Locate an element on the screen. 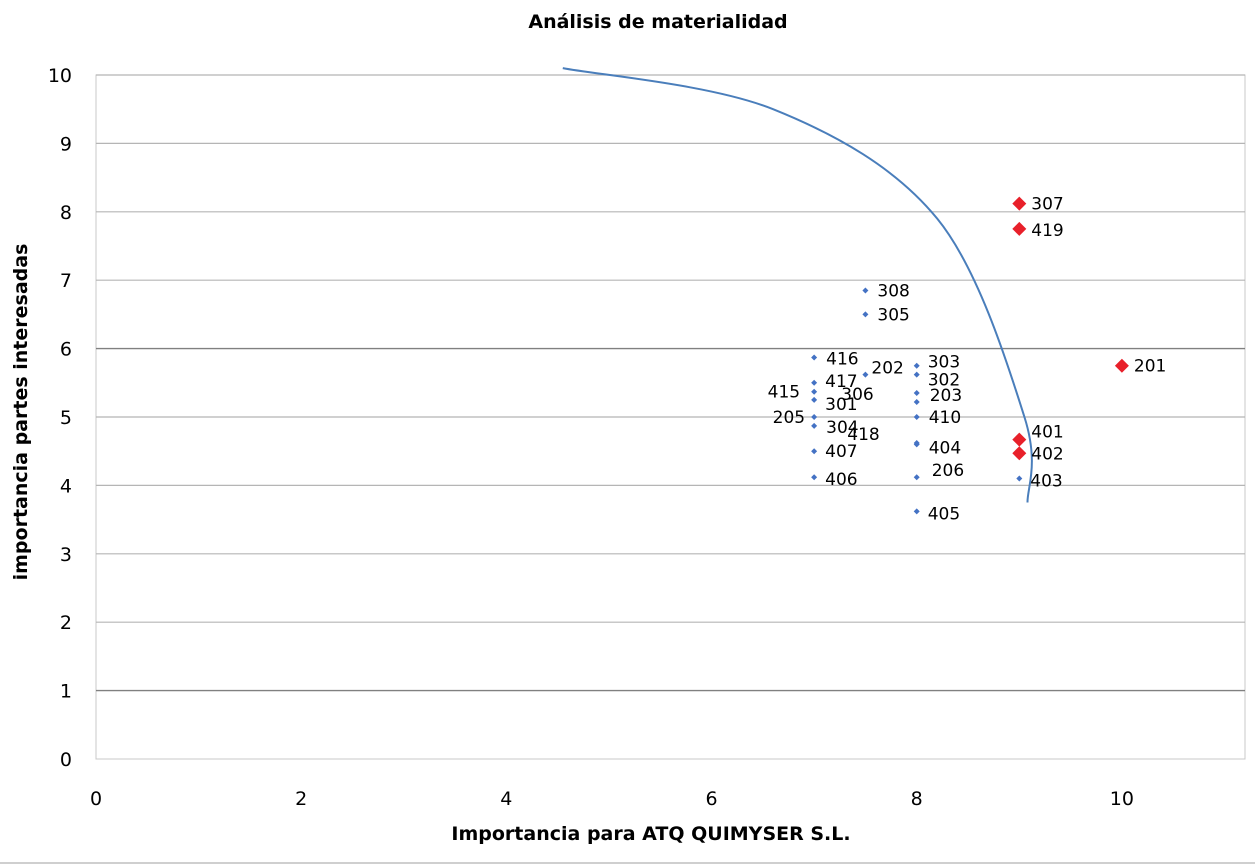 This screenshot has width=1255, height=866. point-label-302: 302 is located at coordinates (944, 381).